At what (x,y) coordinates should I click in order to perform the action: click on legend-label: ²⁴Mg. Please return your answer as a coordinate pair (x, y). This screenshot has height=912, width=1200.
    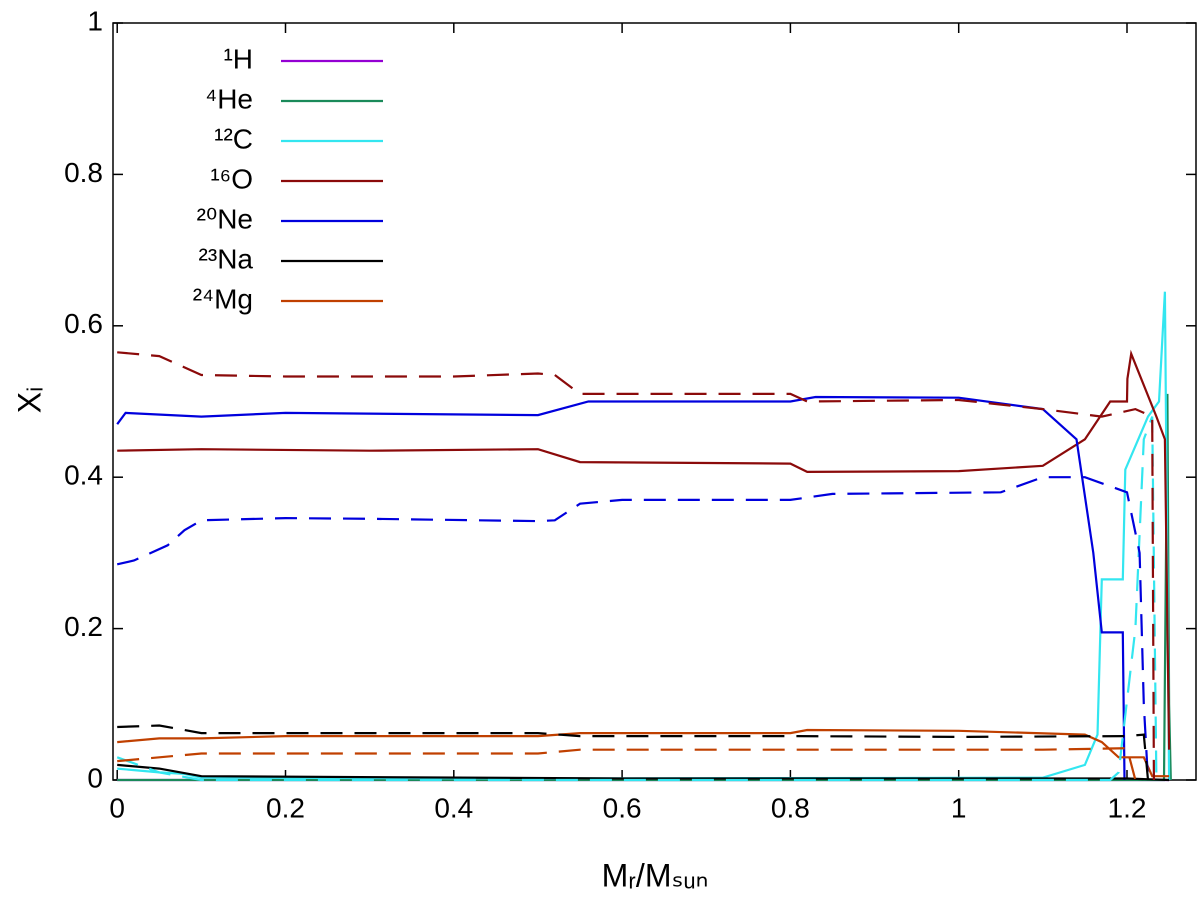
    Looking at the image, I should click on (223, 298).